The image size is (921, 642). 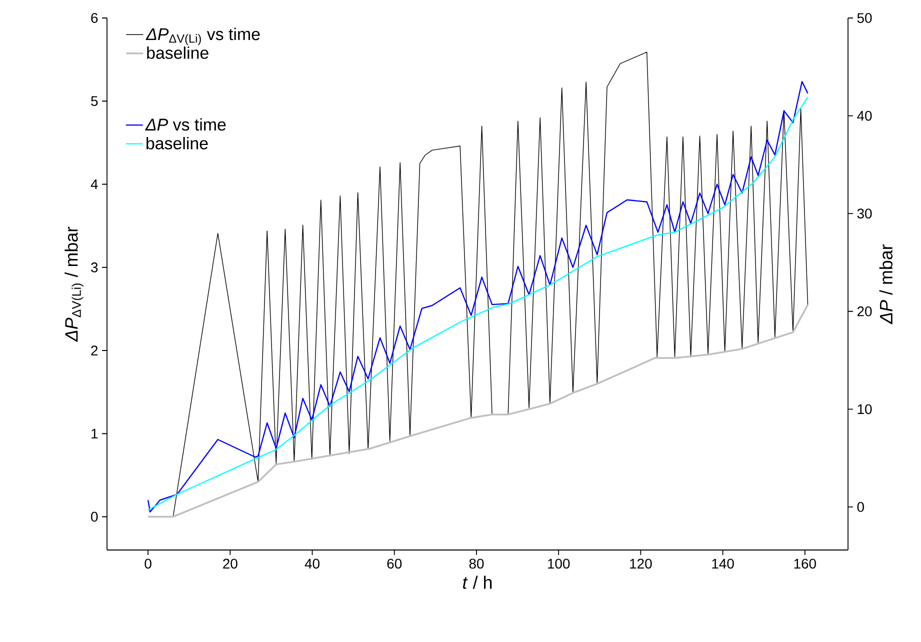 What do you see at coordinates (394, 563) in the screenshot?
I see `x-tick-label: 60` at bounding box center [394, 563].